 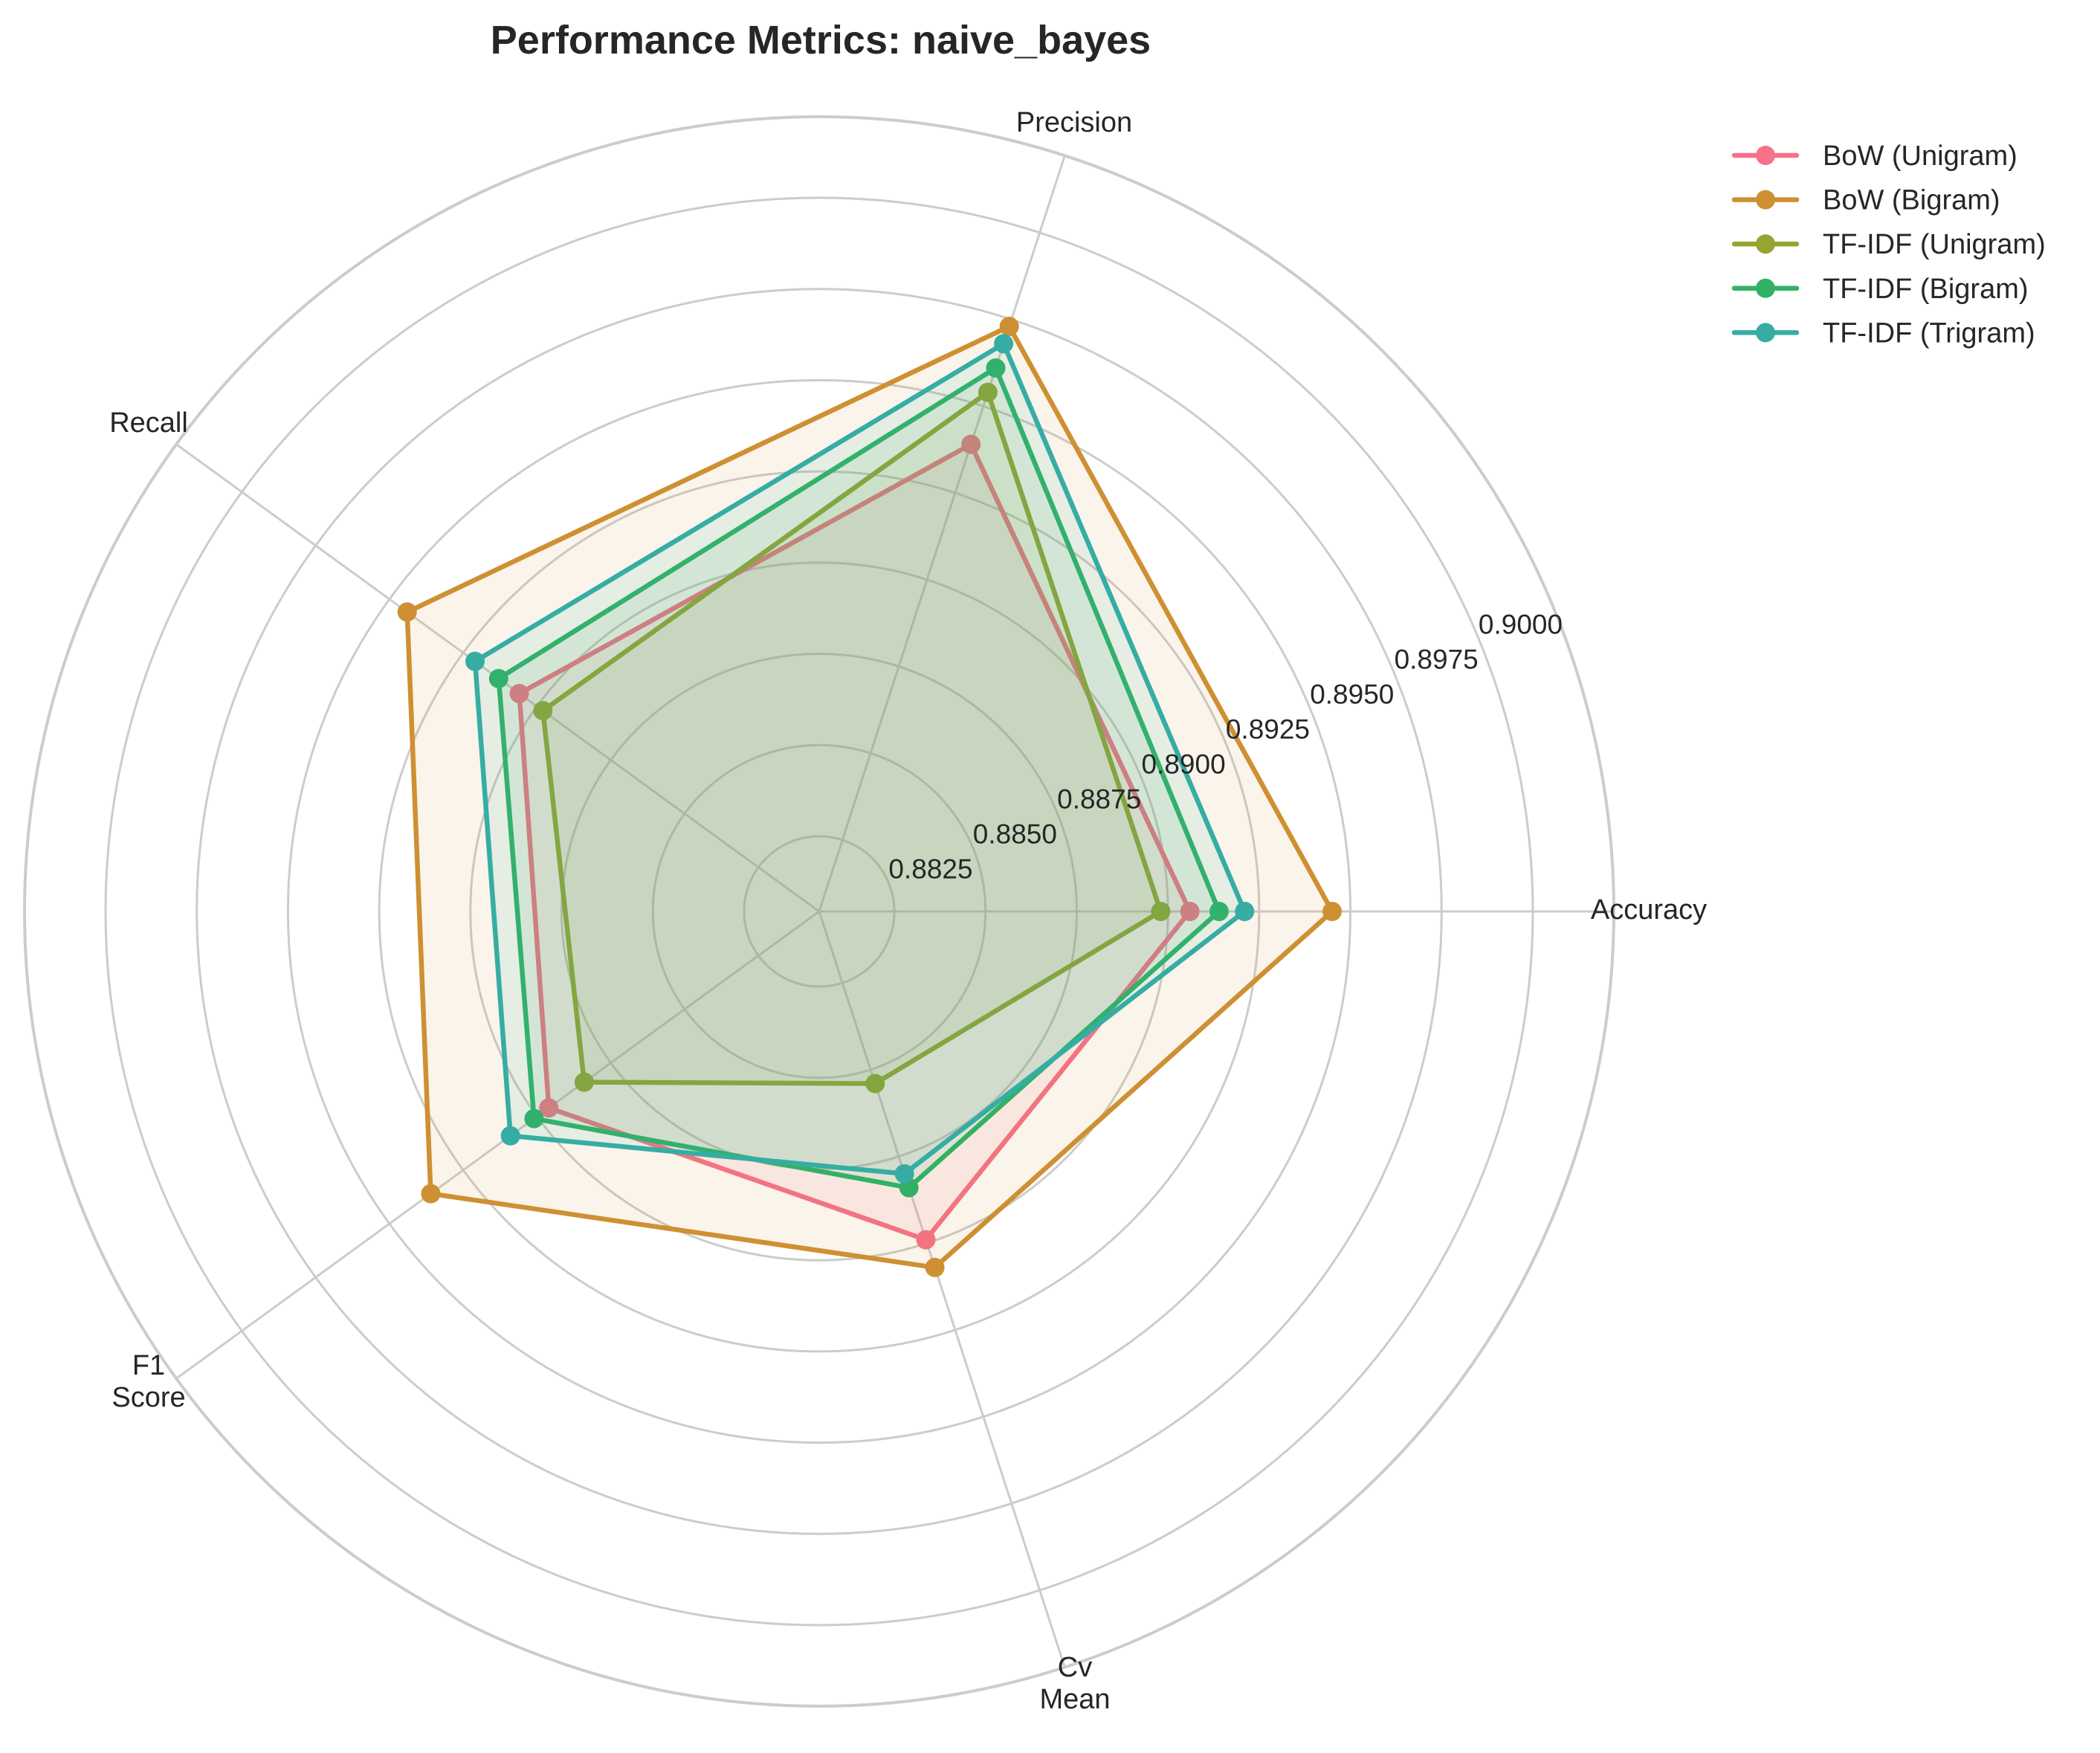 I want to click on legend-item: BoW (Unigram), so click(x=1874, y=157).